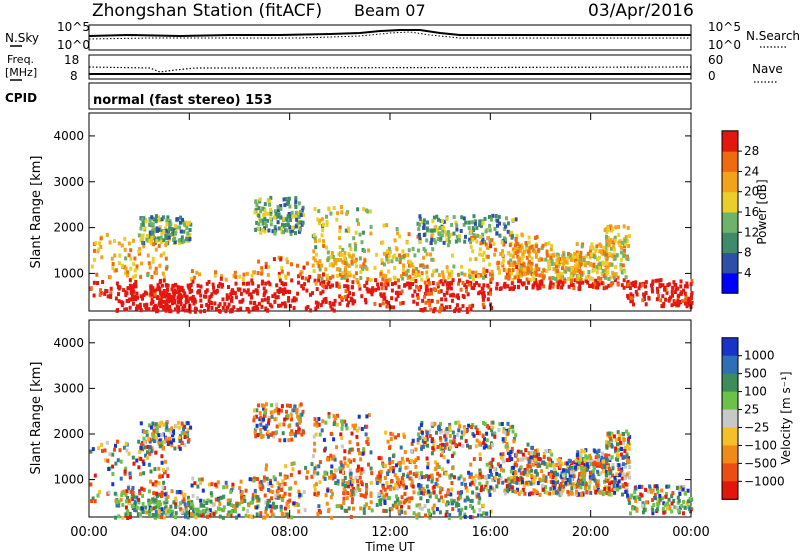  What do you see at coordinates (189, 532) in the screenshot?
I see `x-tick-label: 04:00` at bounding box center [189, 532].